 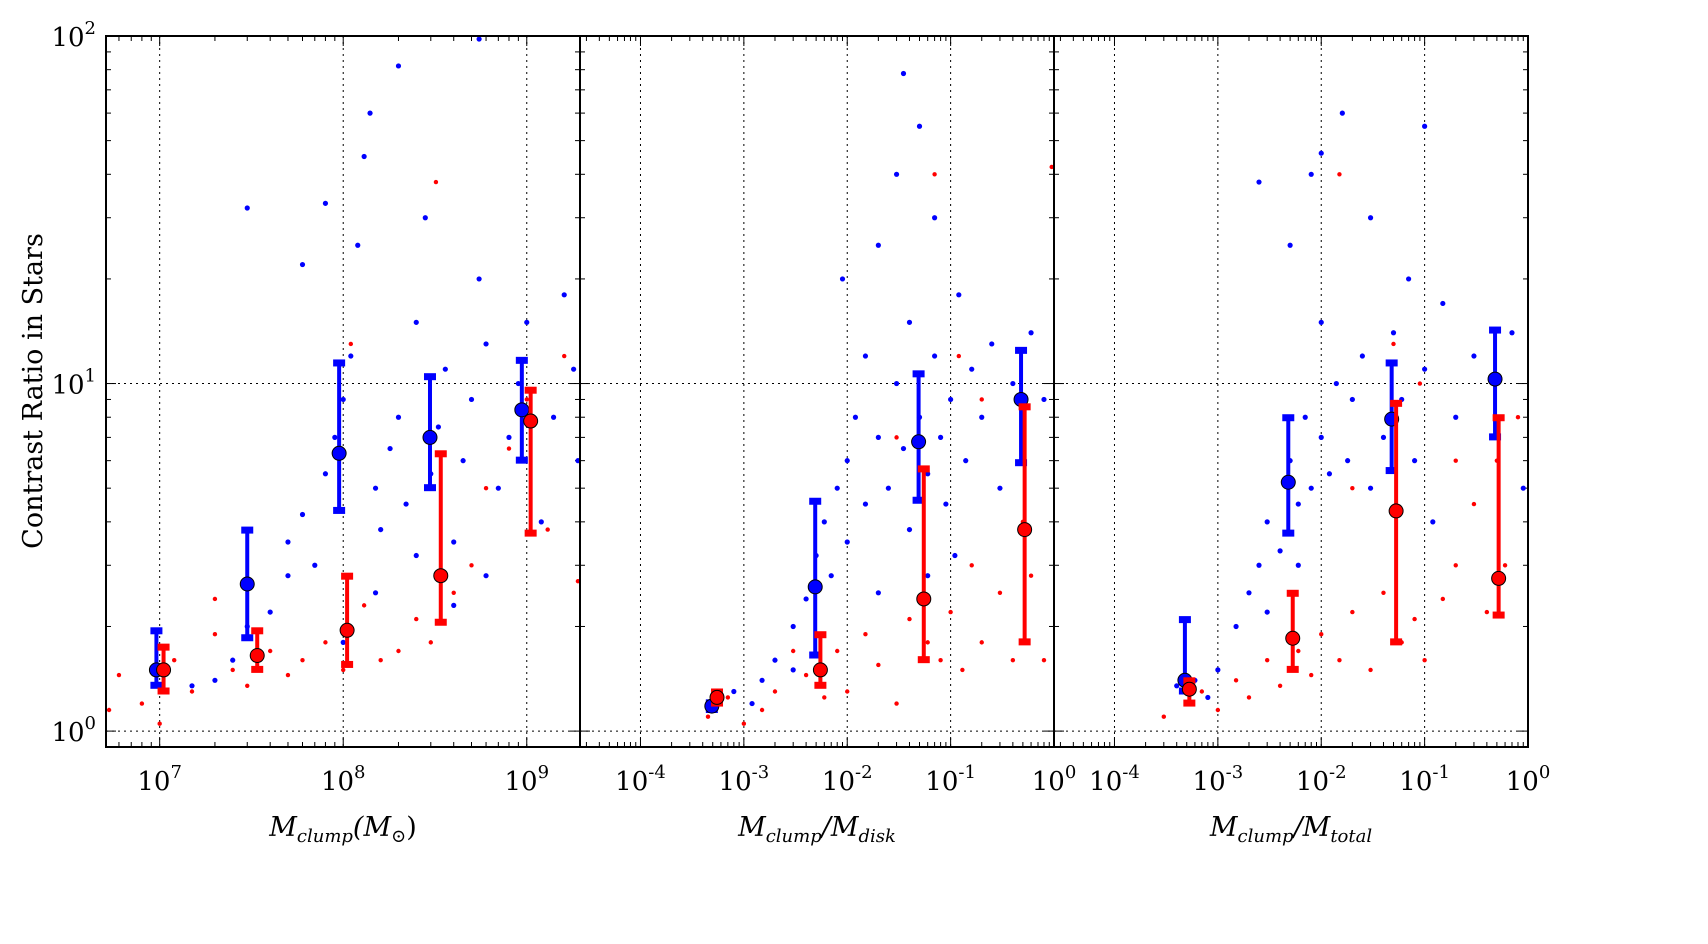 I want to click on x-tick-label: 10⁸, so click(x=343, y=779).